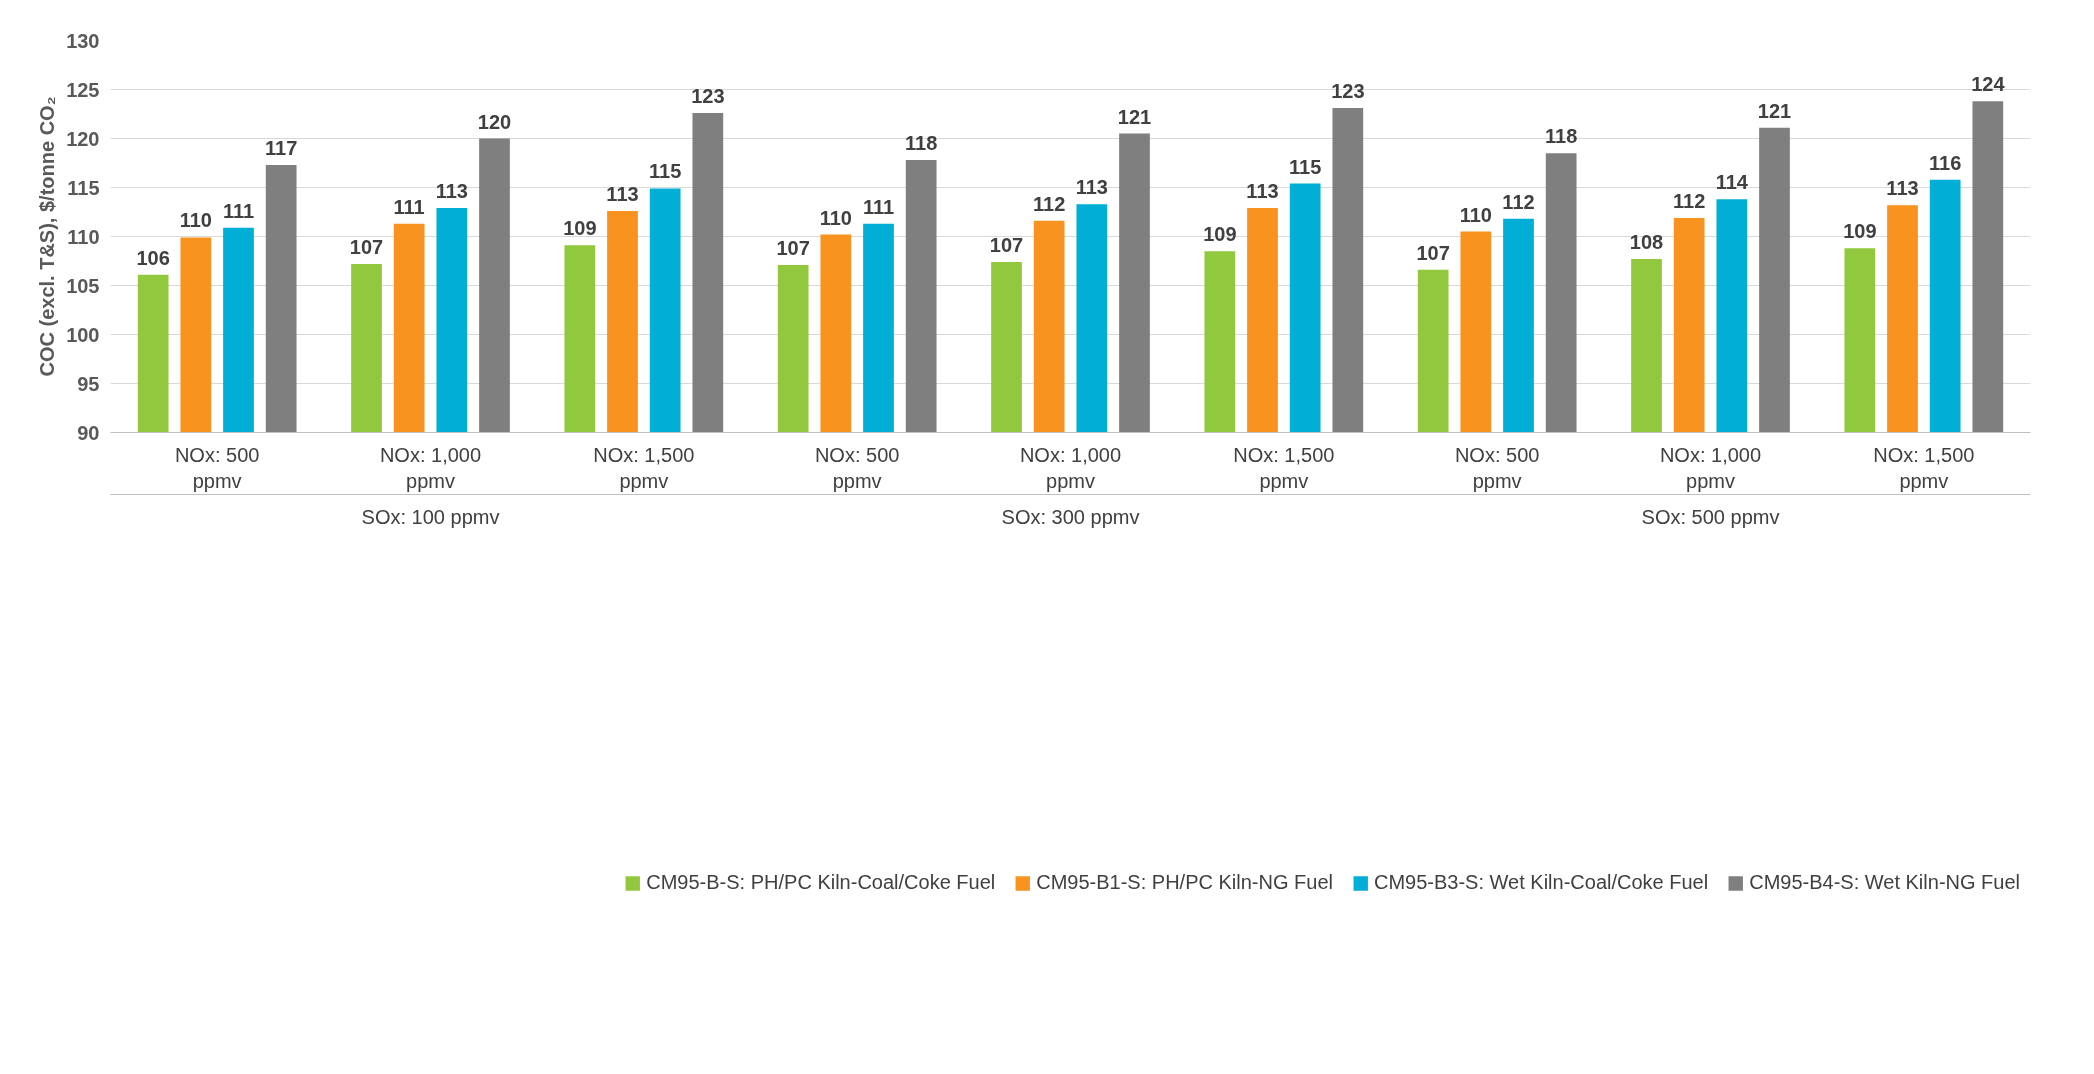  I want to click on y-tick-label: 115, so click(83, 187).